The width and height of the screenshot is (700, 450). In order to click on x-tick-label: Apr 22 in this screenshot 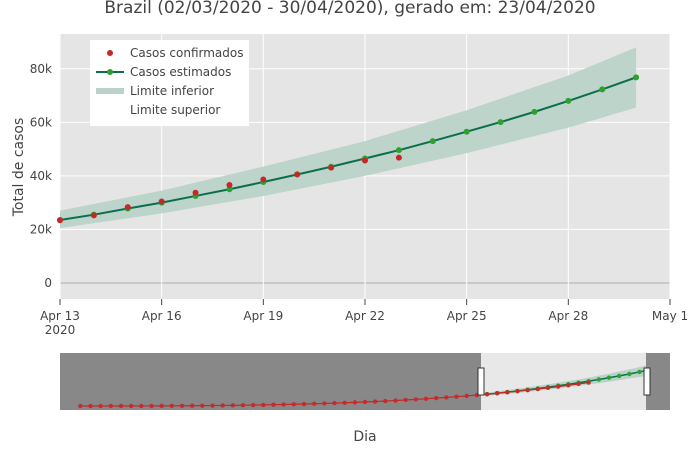, I will do `click(365, 316)`.